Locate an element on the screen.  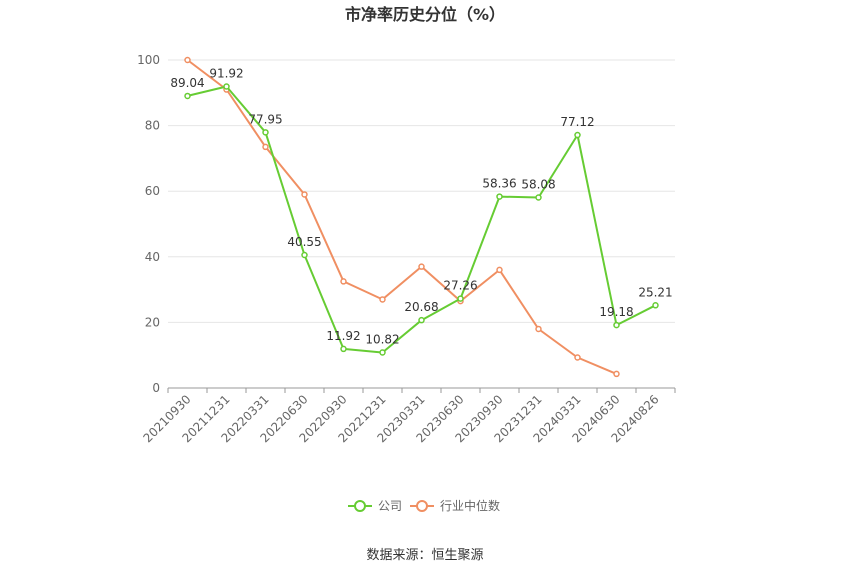
data-label: 89.04 is located at coordinates (187, 83).